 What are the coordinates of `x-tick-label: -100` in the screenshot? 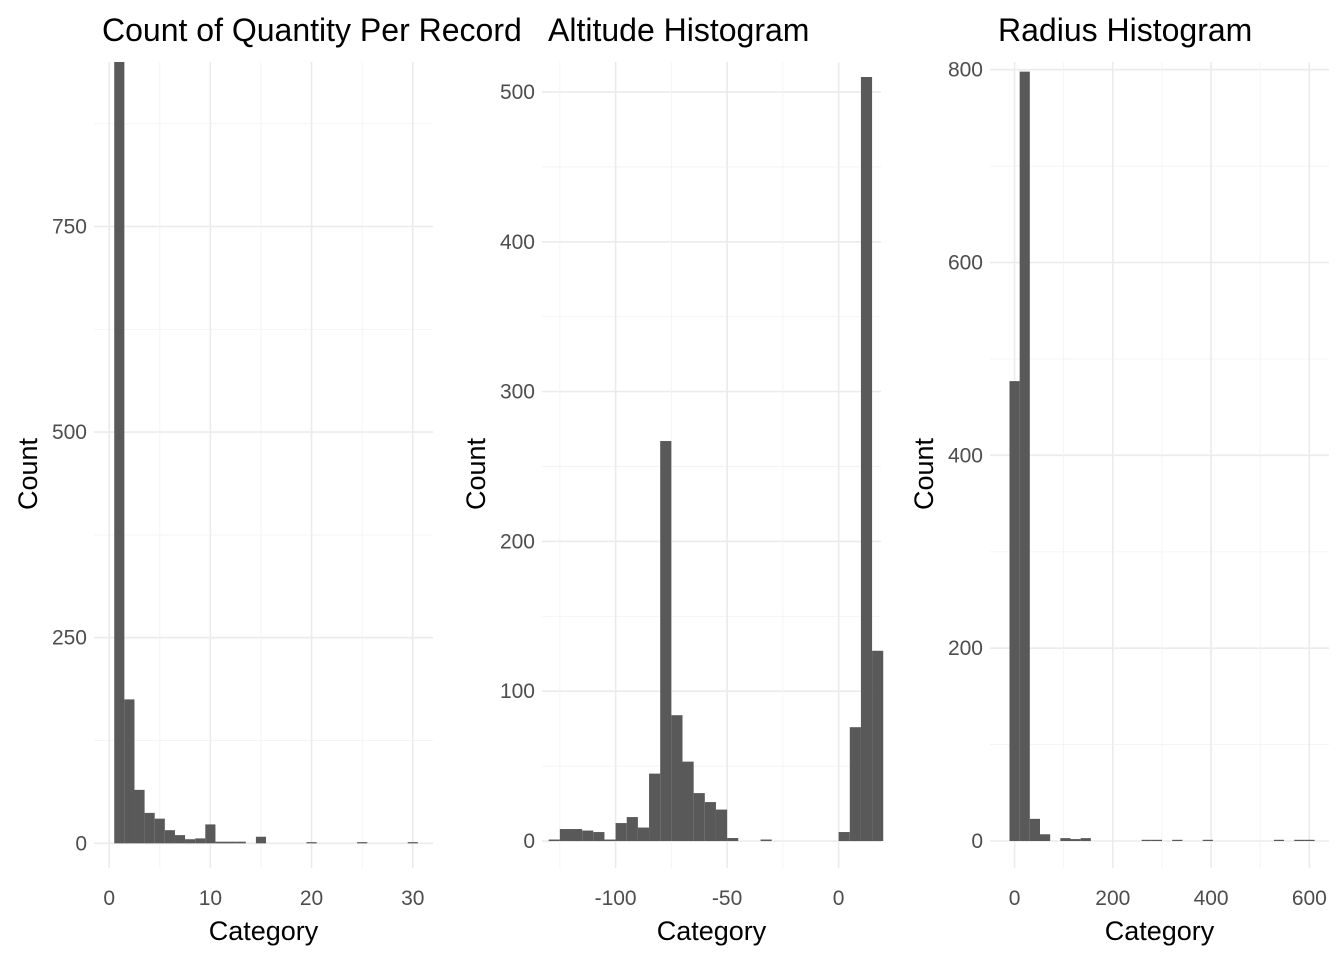 It's located at (616, 898).